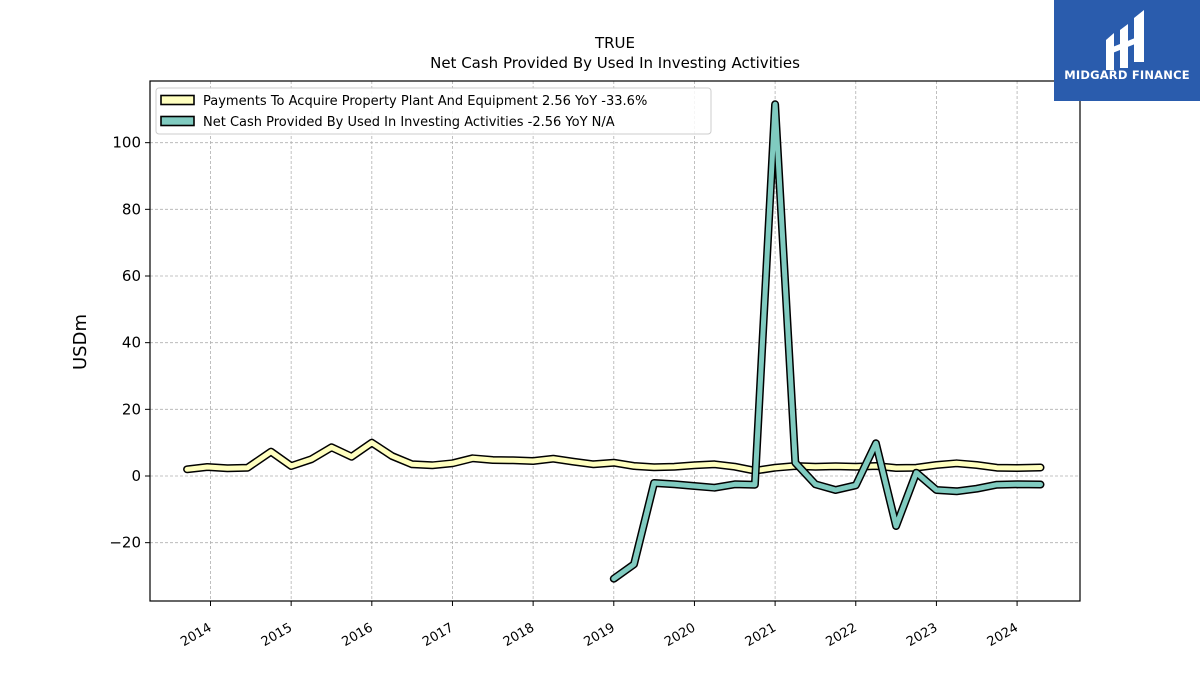  I want to click on midgard-finance-logo: MIDGARD FINANCE, so click(1127, 50).